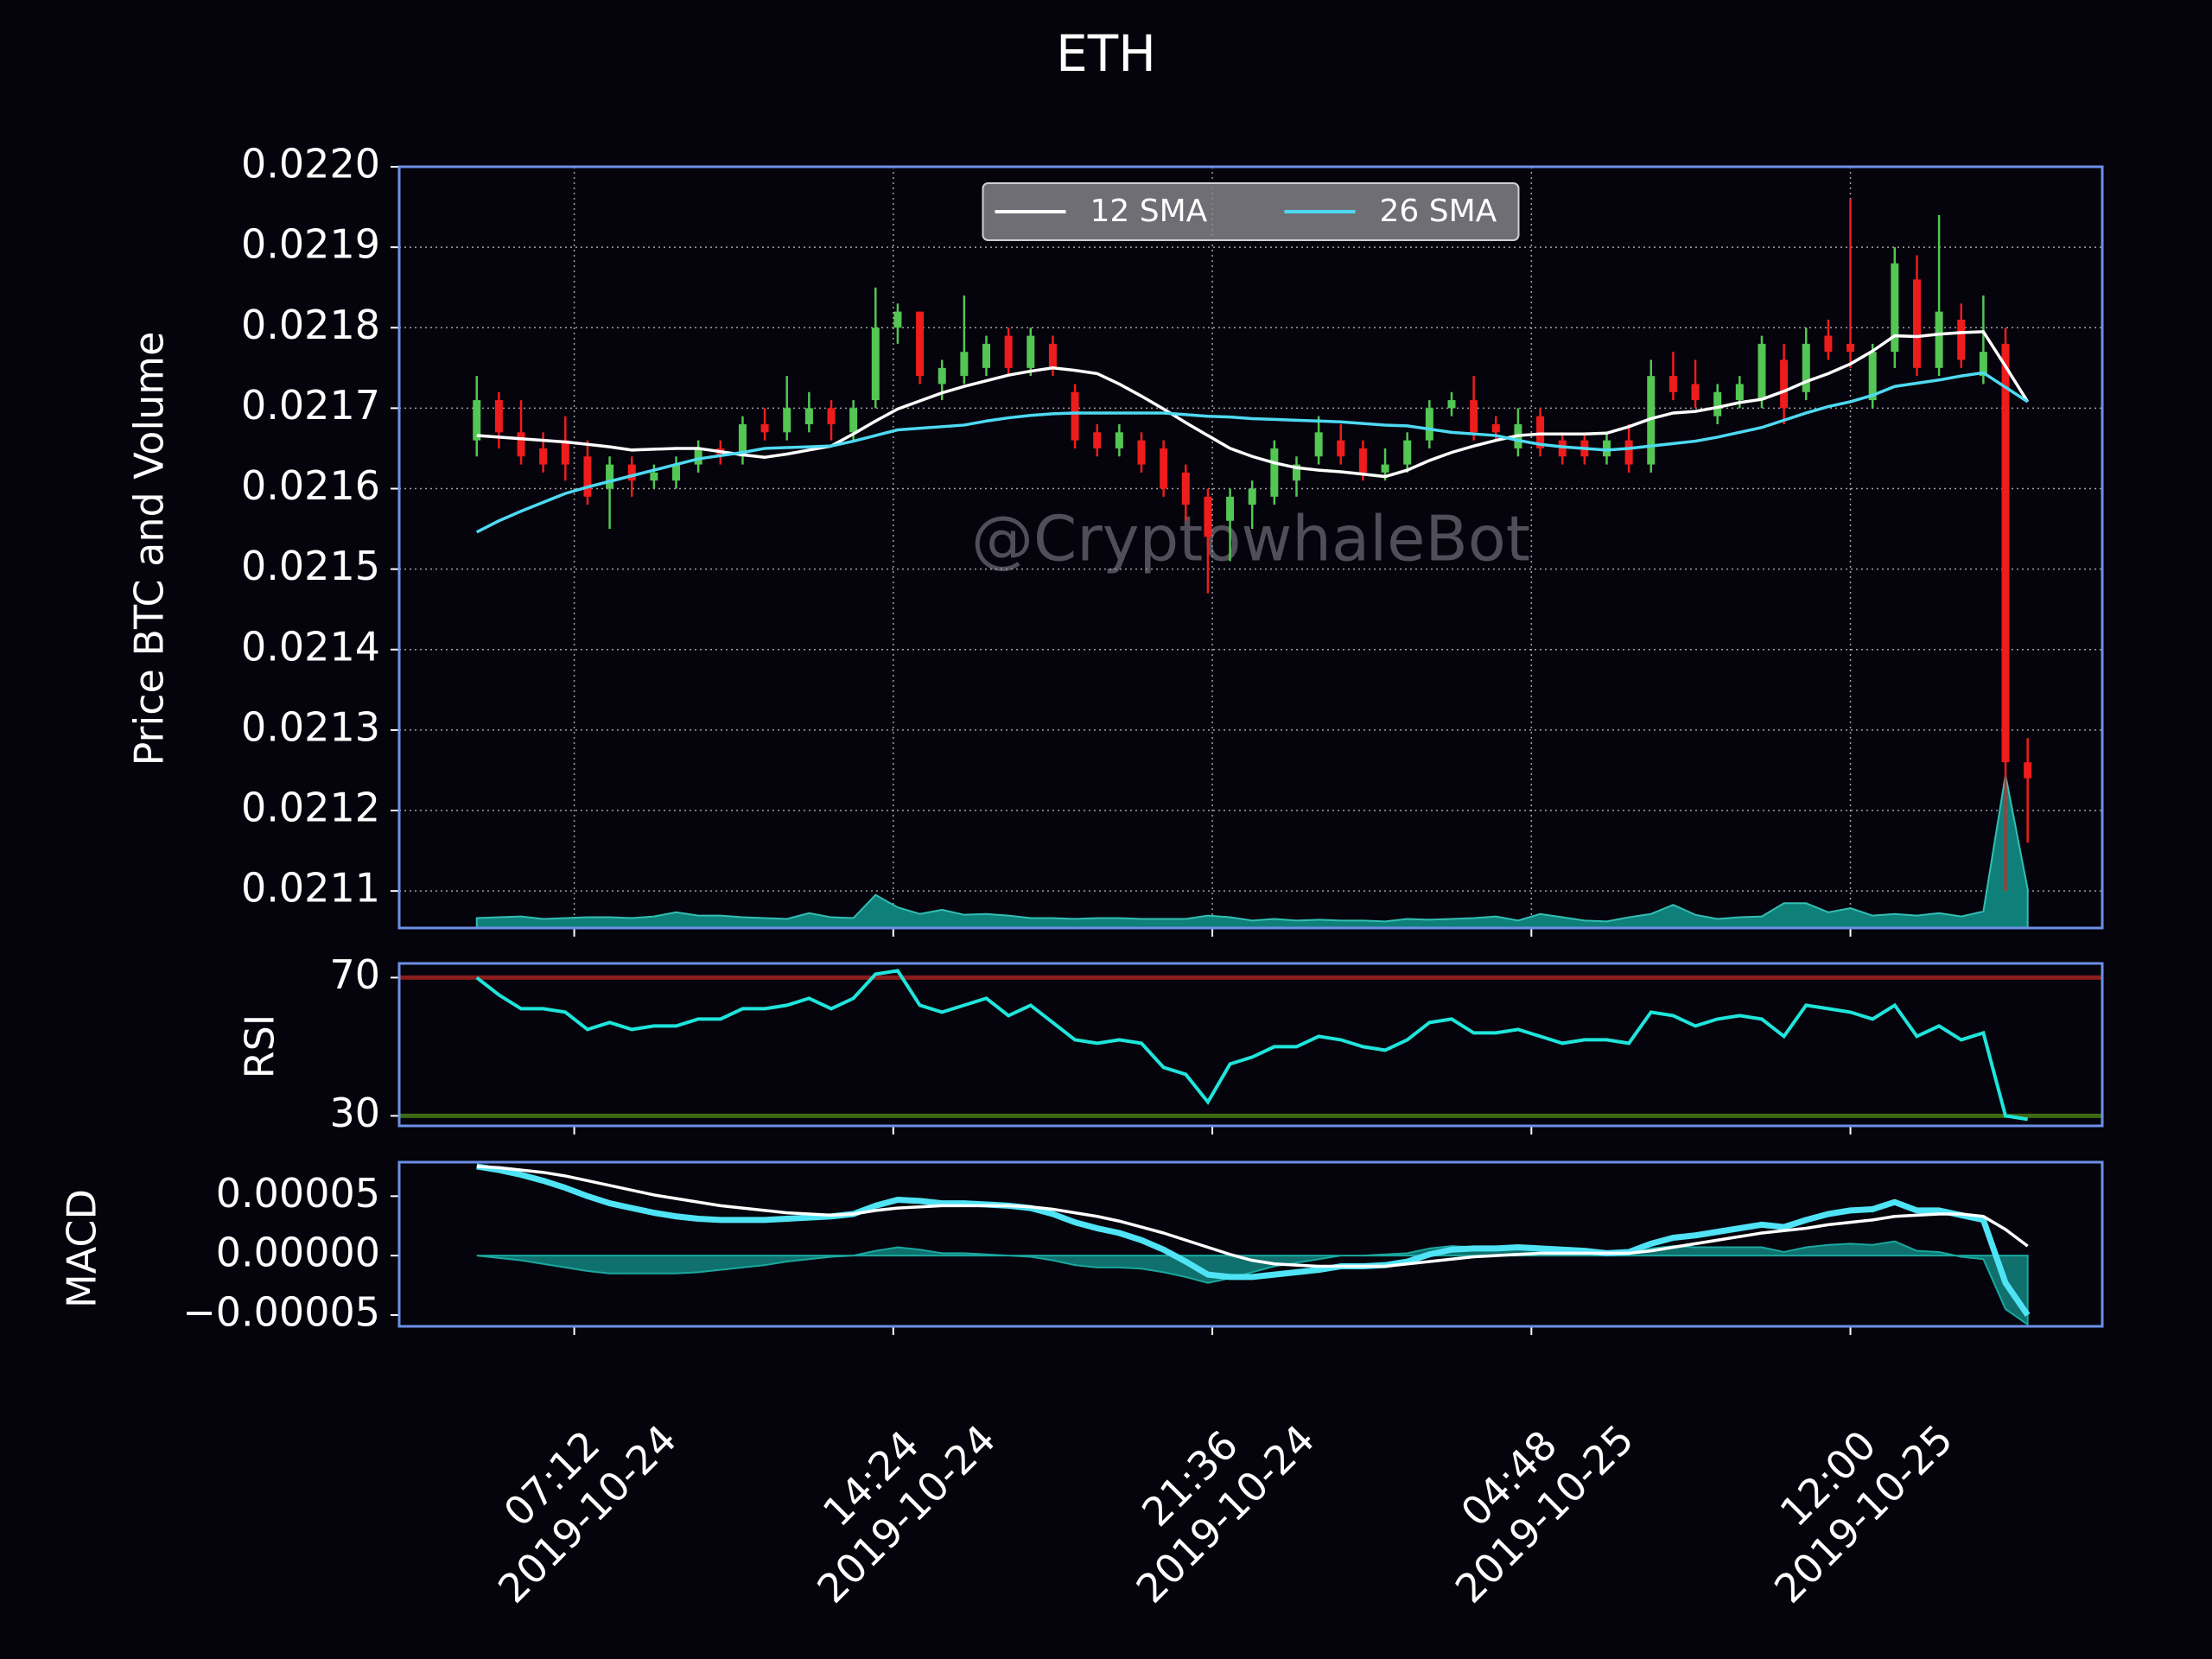  What do you see at coordinates (310, 726) in the screenshot?
I see `y-tick-label: 0.0213` at bounding box center [310, 726].